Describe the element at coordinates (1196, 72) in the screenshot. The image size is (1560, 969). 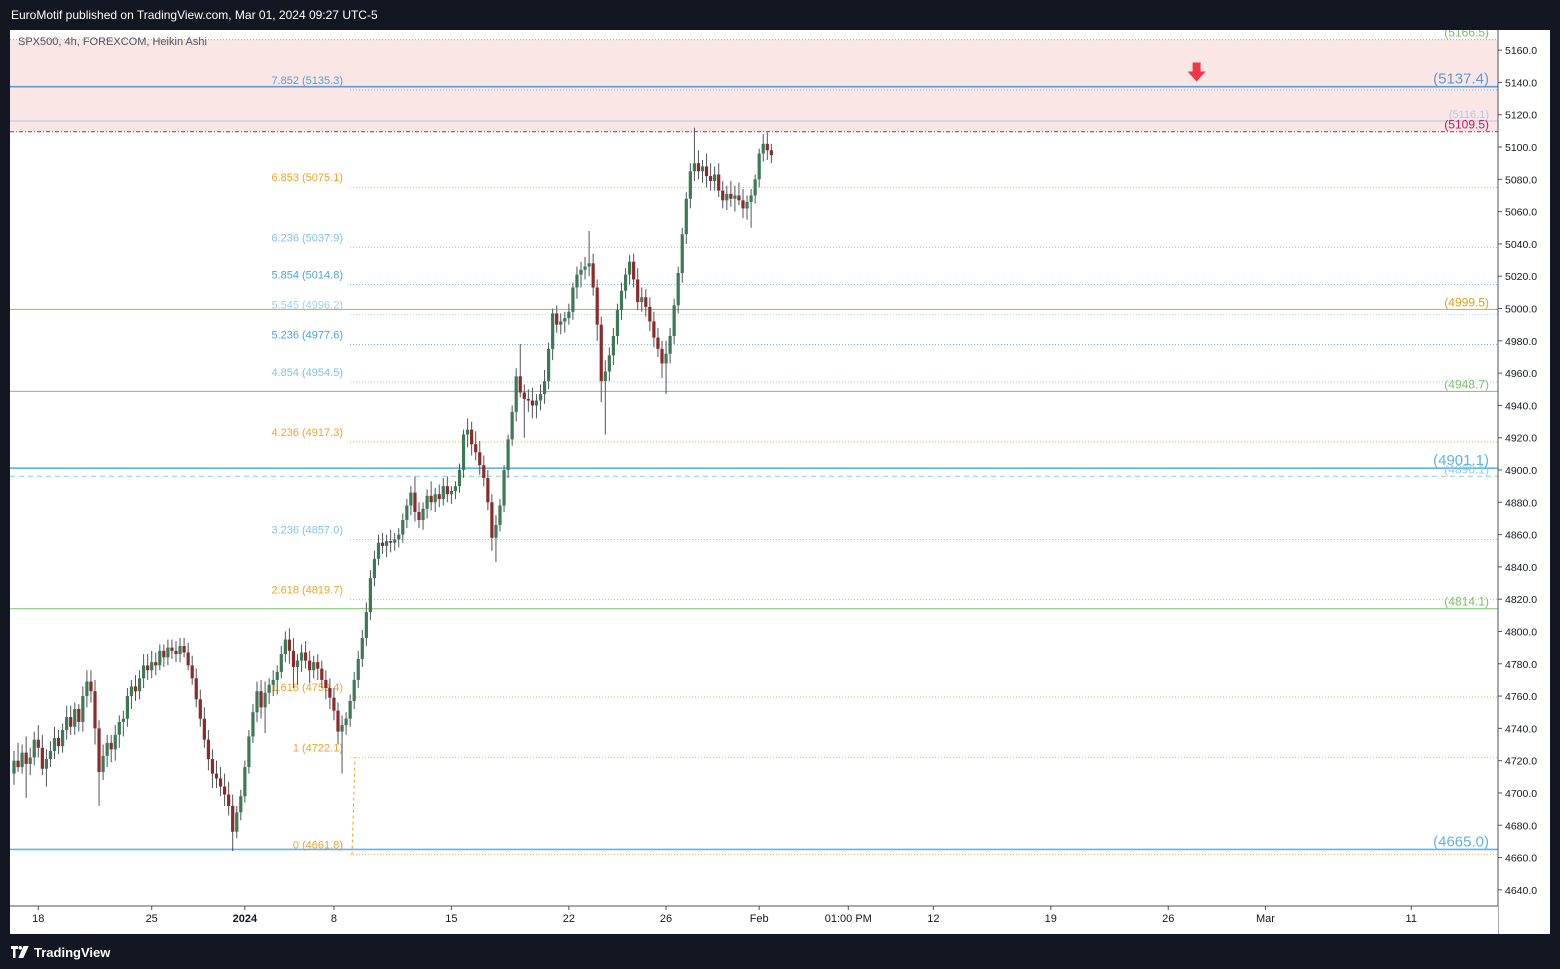
I see `arrow-down-icon` at that location.